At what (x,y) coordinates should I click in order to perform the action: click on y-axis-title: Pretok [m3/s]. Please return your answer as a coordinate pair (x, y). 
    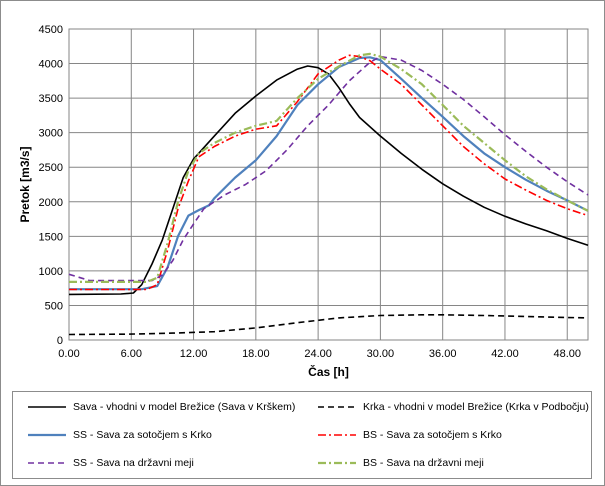
    Looking at the image, I should click on (25, 184).